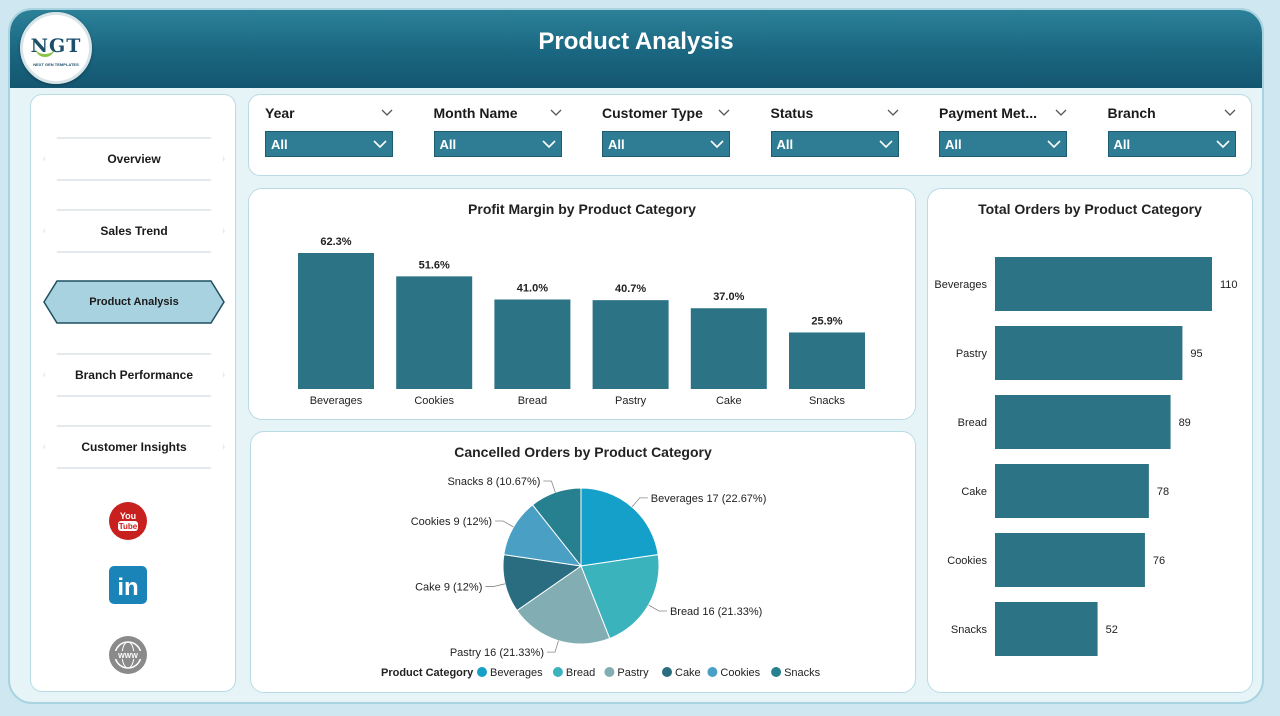 This screenshot has height=716, width=1280. What do you see at coordinates (792, 113) in the screenshot?
I see `filter-label: Status` at bounding box center [792, 113].